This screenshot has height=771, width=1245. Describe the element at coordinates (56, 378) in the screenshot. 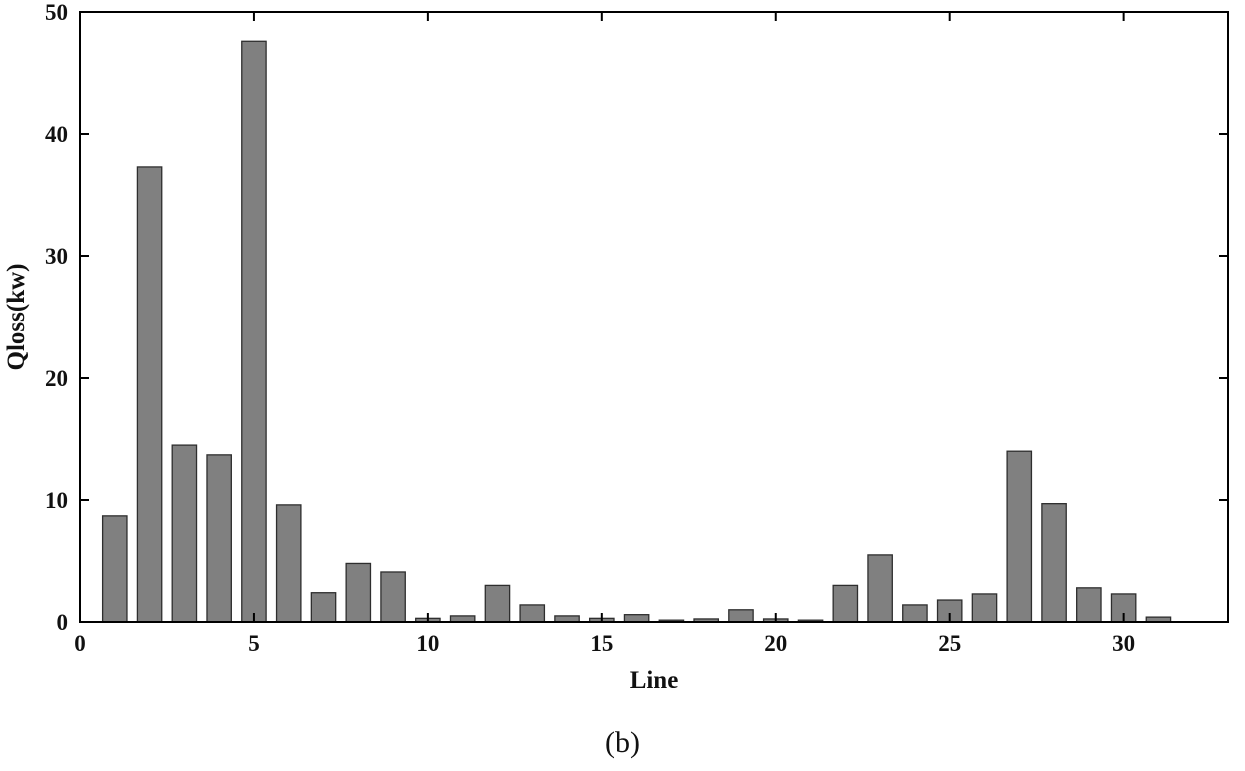

I see `y-tick-label: 20` at that location.